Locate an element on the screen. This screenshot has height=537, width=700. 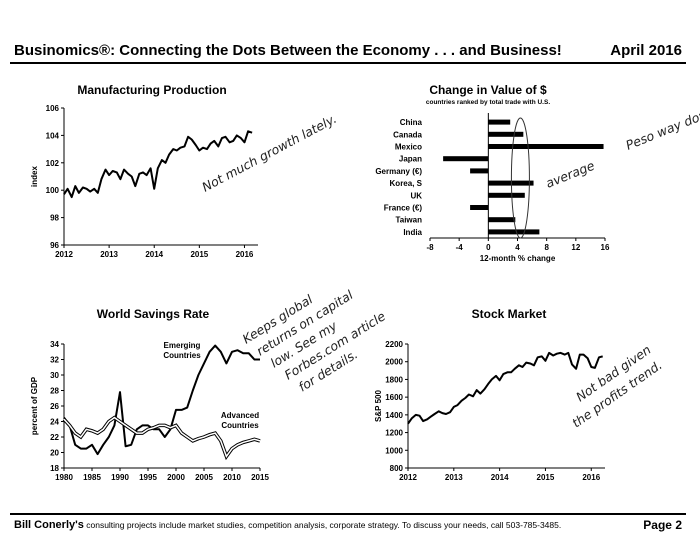
manufacturing-y-tick-label: 104 is located at coordinates (53, 135).